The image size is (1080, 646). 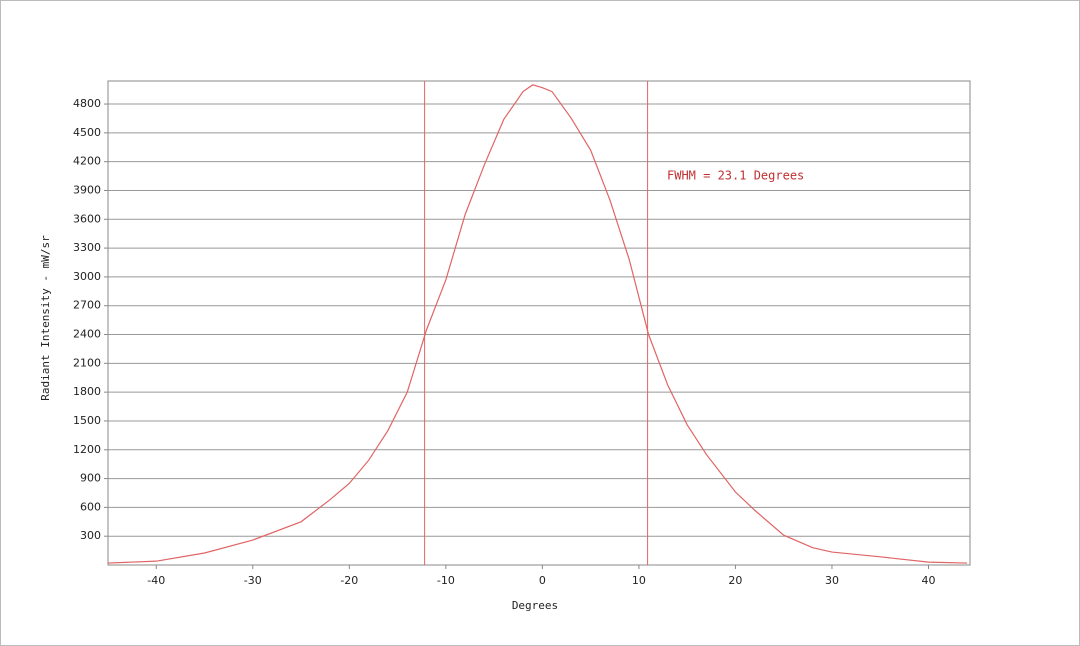 What do you see at coordinates (156, 580) in the screenshot?
I see `x-tick-label: -40` at bounding box center [156, 580].